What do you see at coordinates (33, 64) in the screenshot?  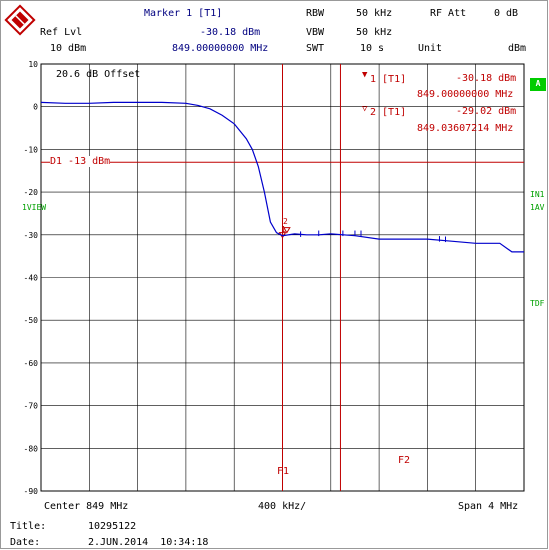 I see `y-tick-label: 10` at bounding box center [33, 64].